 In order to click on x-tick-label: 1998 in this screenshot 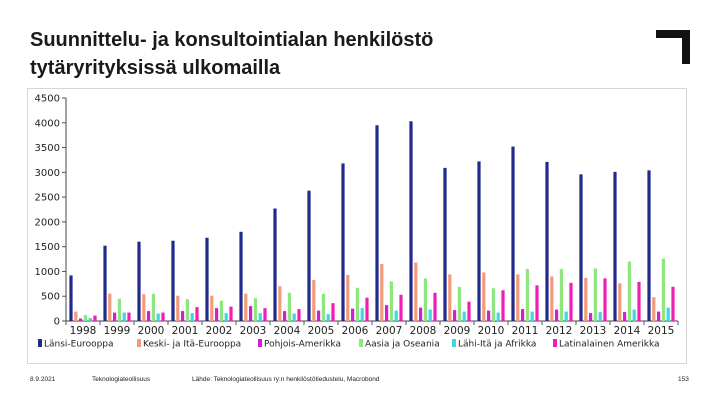, I will do `click(83, 331)`.